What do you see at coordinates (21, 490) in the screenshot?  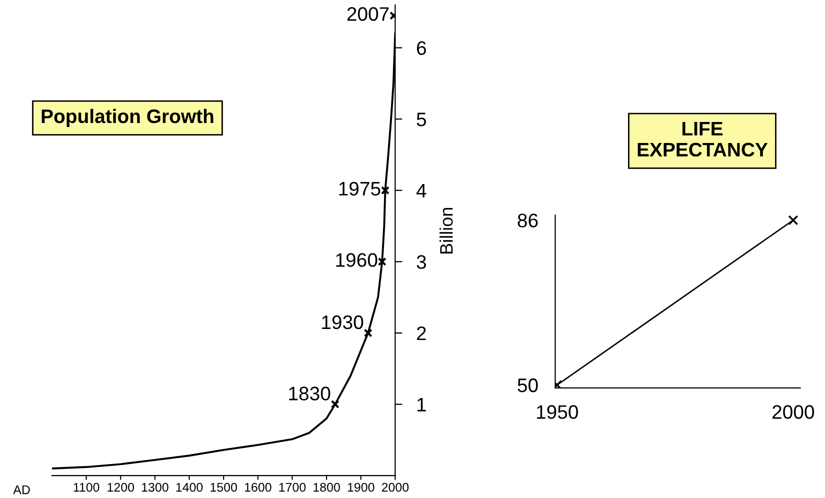 I see `text: AD` at bounding box center [21, 490].